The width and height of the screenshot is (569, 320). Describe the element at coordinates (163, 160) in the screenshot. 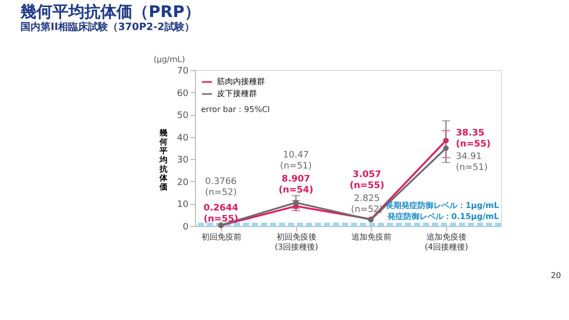

I see `y-axis-title: 幾何平均抗体価` at that location.